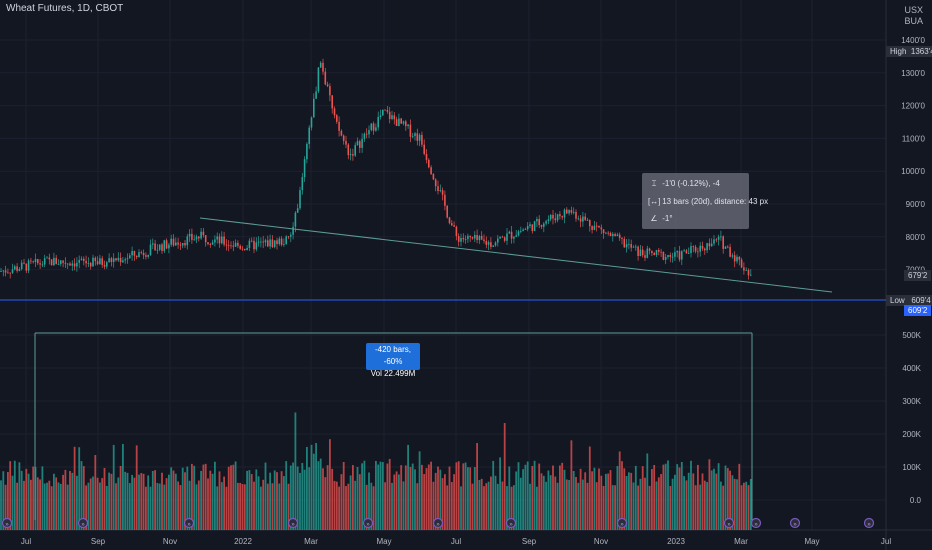 This screenshot has height=550, width=932. Describe the element at coordinates (918, 275) in the screenshot. I see `last-price-tag: 679'2` at that location.